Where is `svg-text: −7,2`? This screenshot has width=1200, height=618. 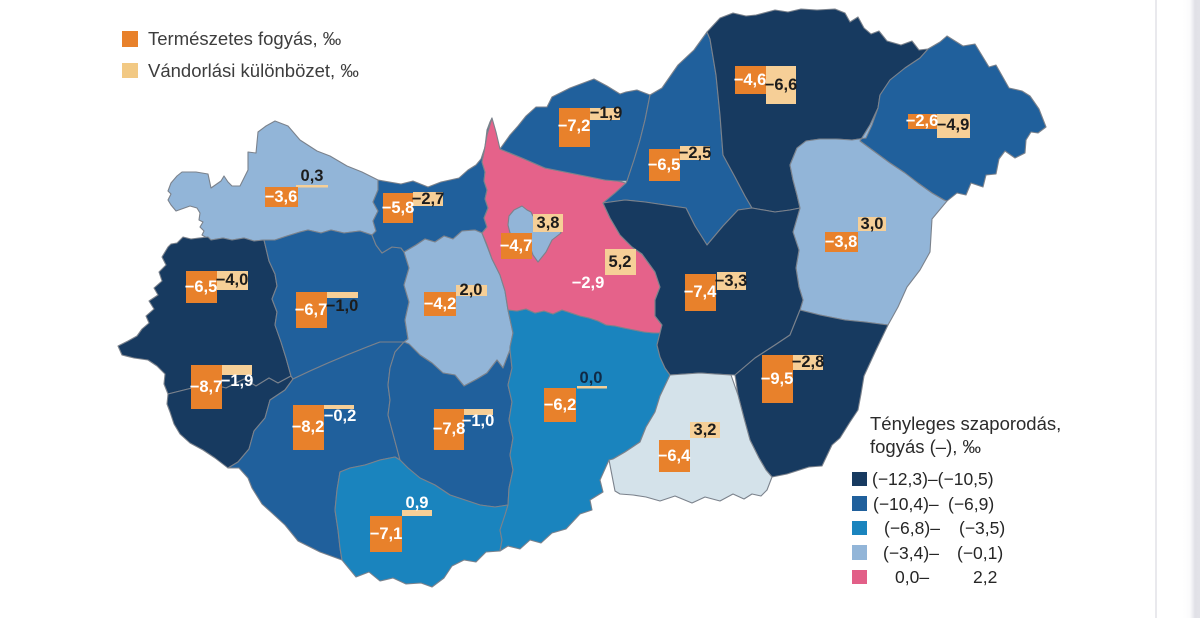
svg-text: −7,2 is located at coordinates (574, 126).